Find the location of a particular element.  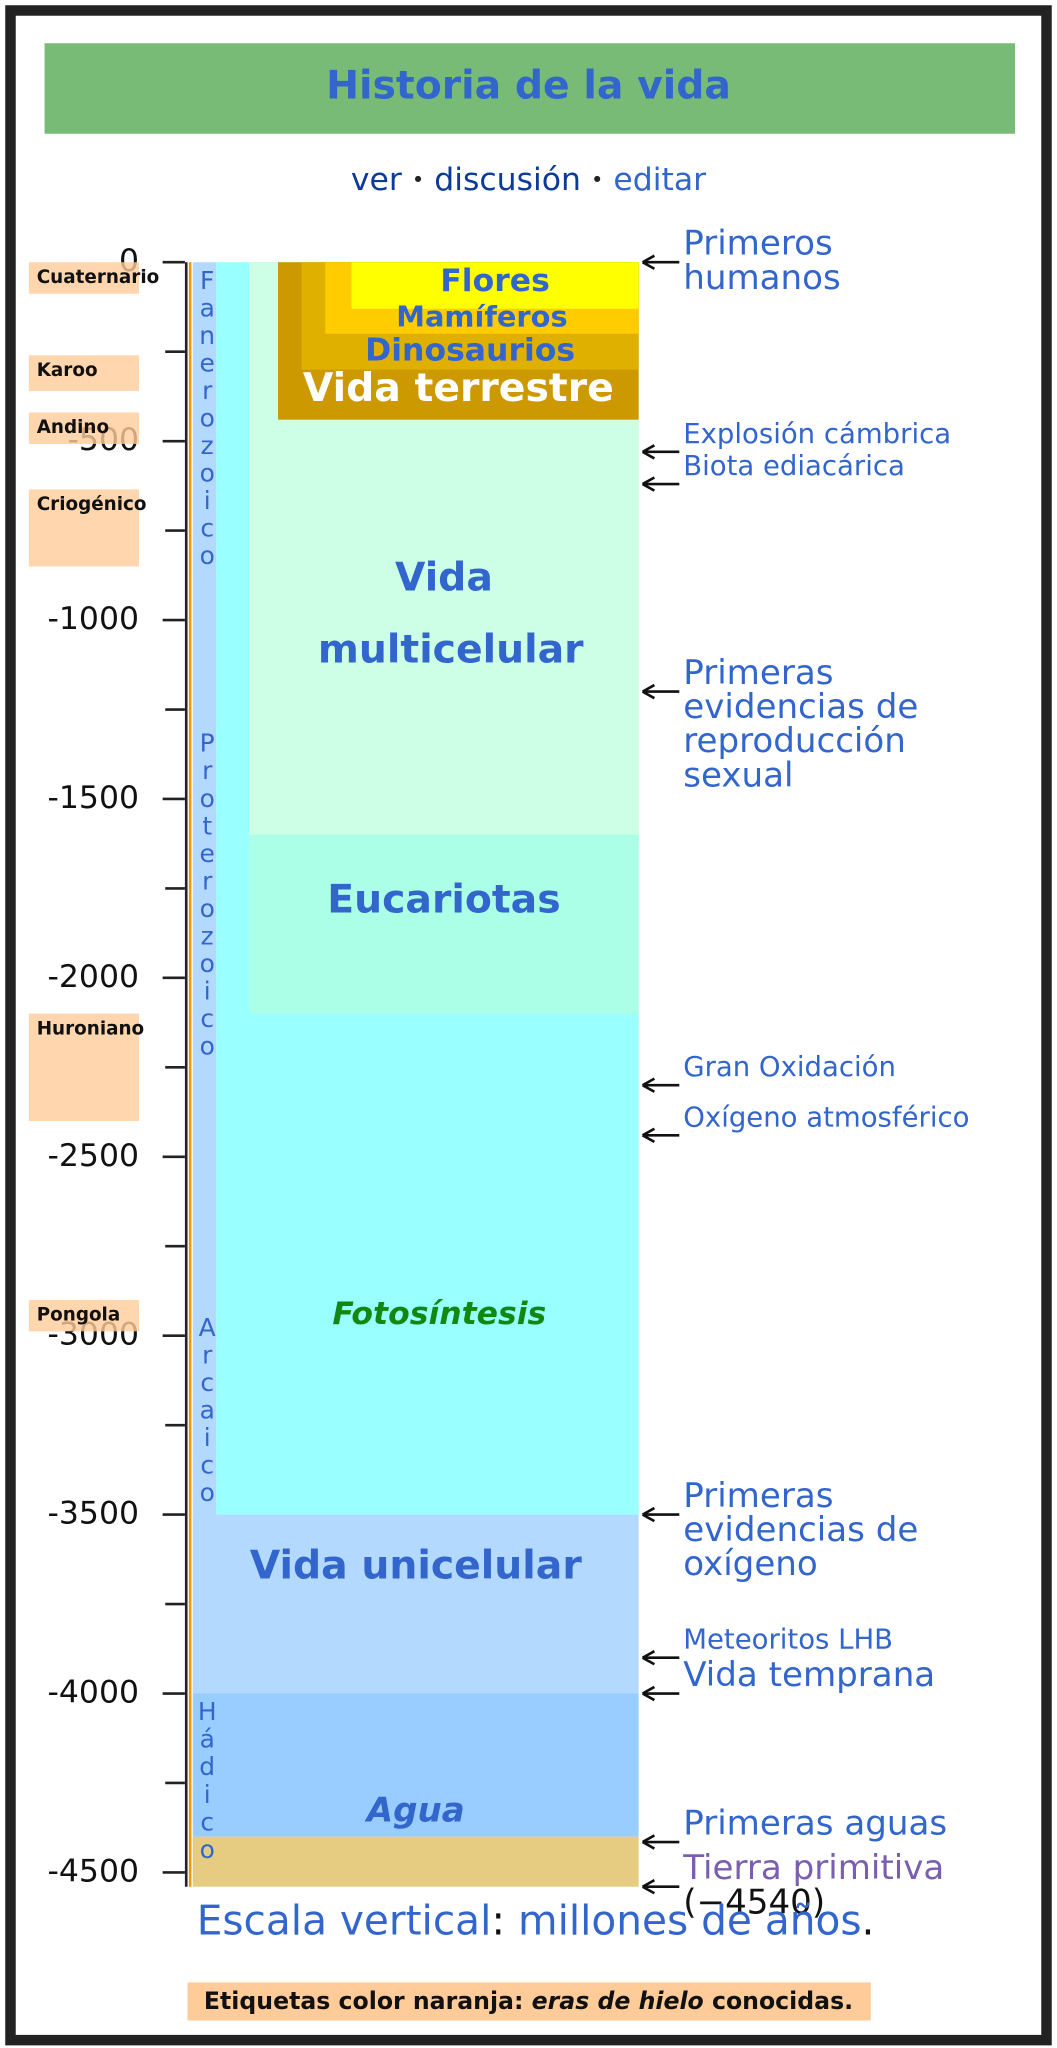

event-label: oxígeno is located at coordinates (750, 1564).